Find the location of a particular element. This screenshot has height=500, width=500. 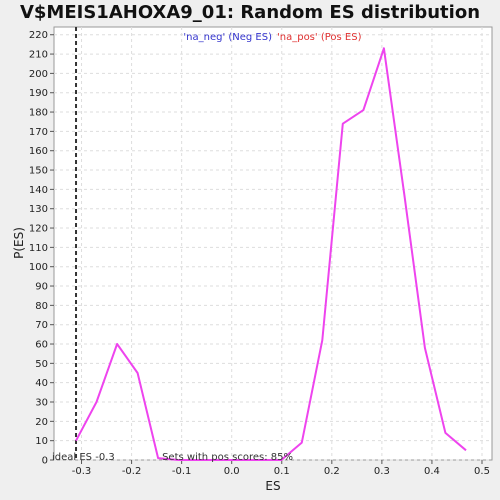

y-tick-label: 160 is located at coordinates (38, 151).